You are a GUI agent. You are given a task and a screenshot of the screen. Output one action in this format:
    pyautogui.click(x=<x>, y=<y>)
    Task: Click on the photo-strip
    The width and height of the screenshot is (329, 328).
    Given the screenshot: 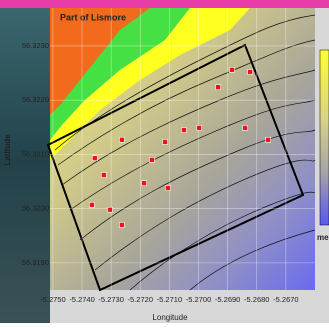 What is the action you would take?
    pyautogui.click(x=25, y=161)
    